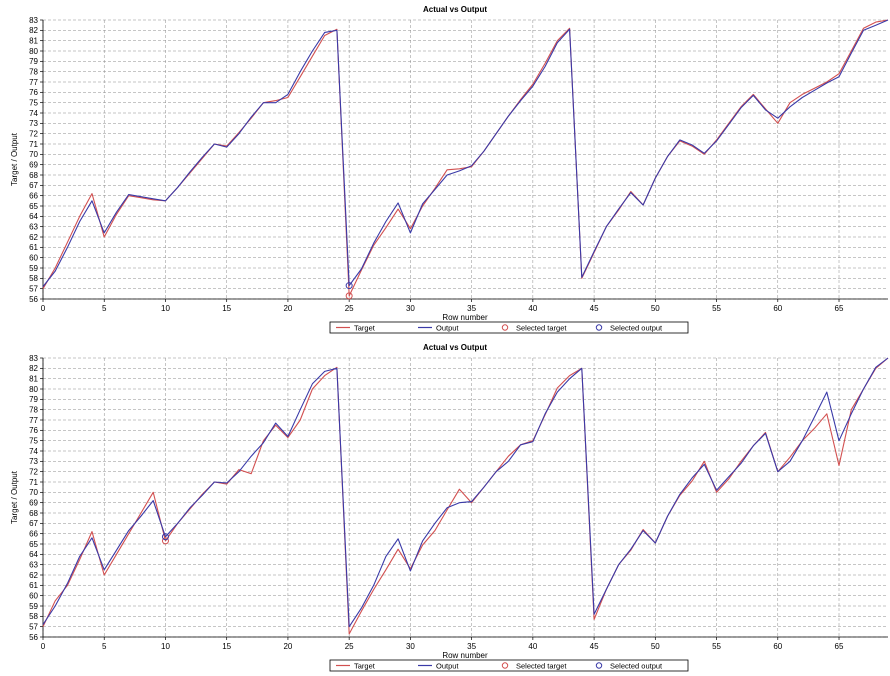 The width and height of the screenshot is (890, 676). Describe the element at coordinates (33, 226) in the screenshot. I see `y-tick-label: 63` at that location.